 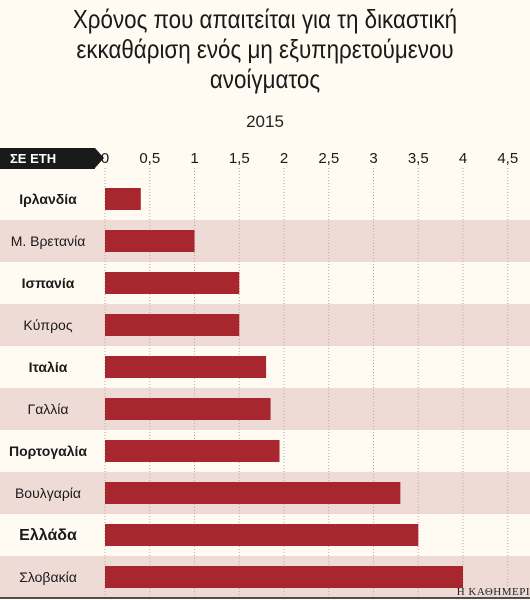 I want to click on chart-title-line: εκκαθάριση ενός μη εξυπηρετούμενου, so click(x=265, y=49).